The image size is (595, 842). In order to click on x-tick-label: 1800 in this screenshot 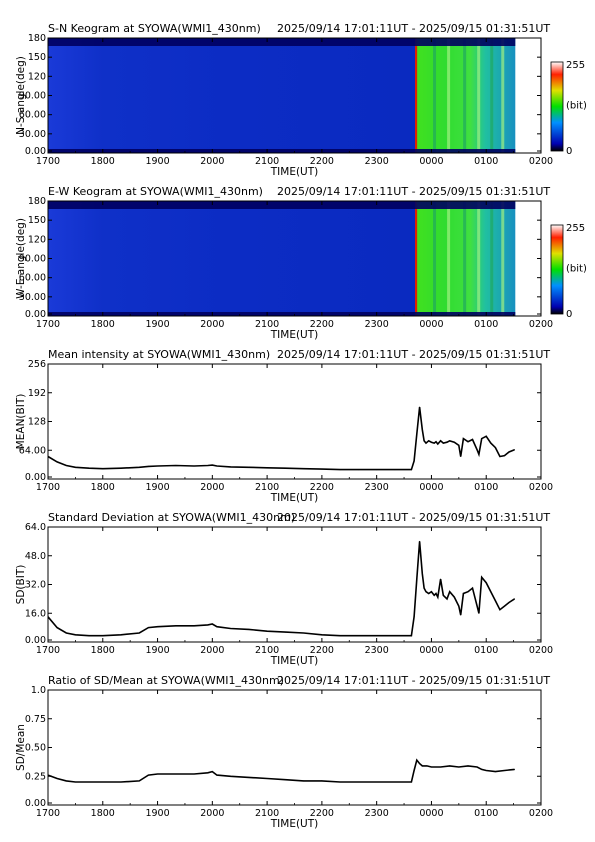, I will do `click(103, 324)`.